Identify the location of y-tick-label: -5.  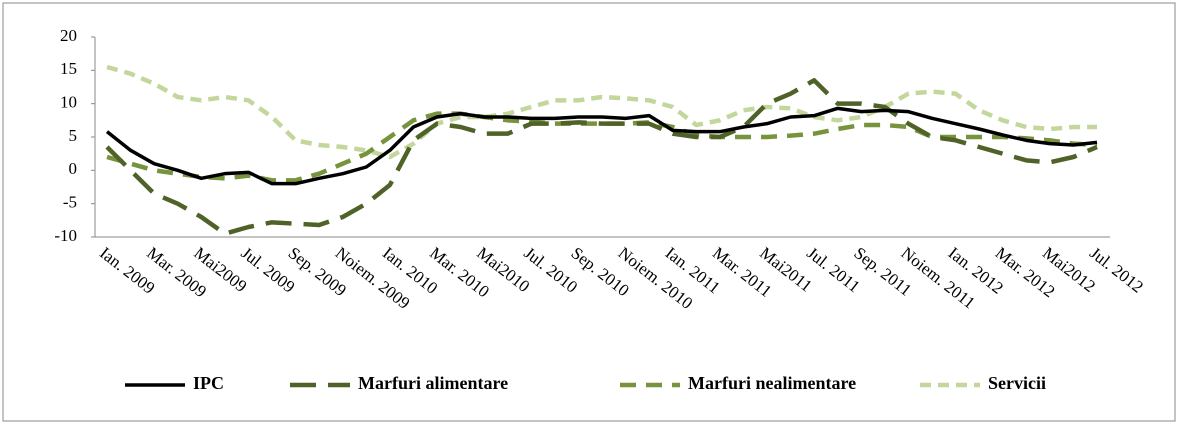
(70, 202).